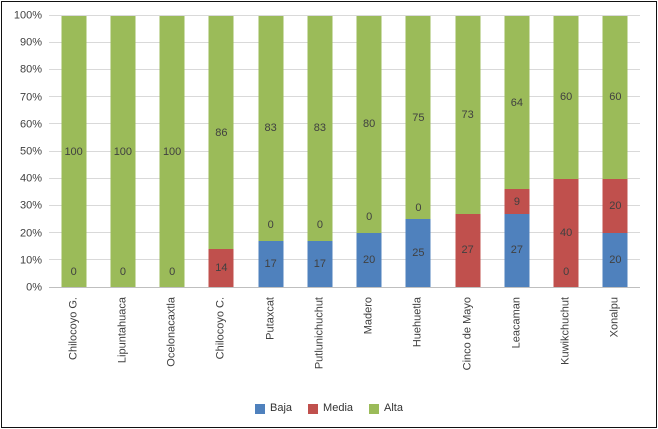 This screenshot has width=658, height=429. Describe the element at coordinates (615, 342) in the screenshot. I see `x-label-slot: Xonalpu` at that location.